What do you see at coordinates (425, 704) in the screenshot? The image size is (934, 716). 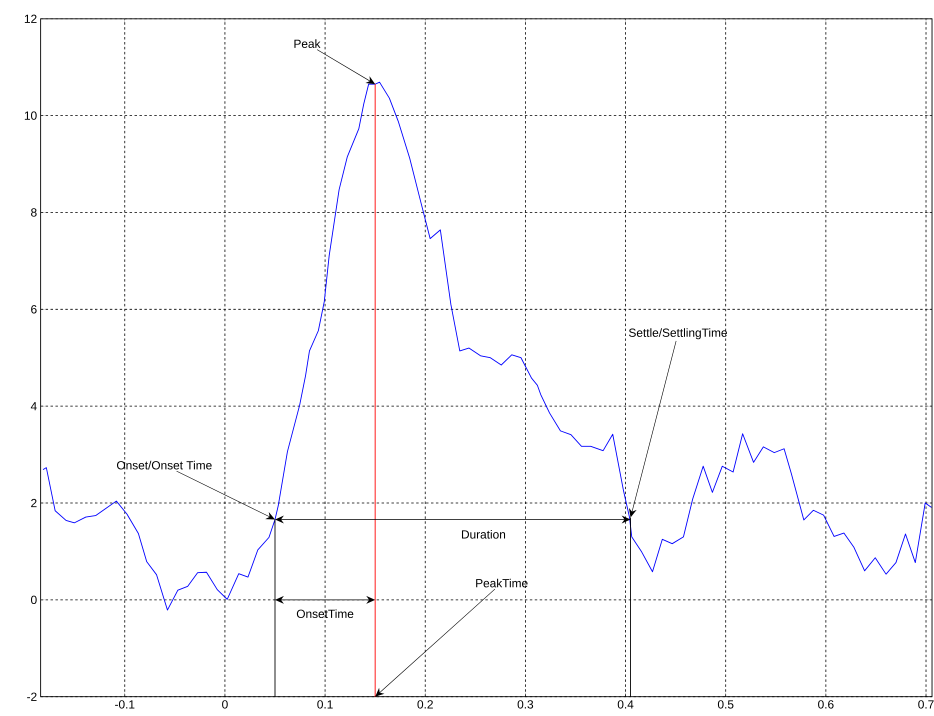 I see `x-tick-label: 0.2` at bounding box center [425, 704].